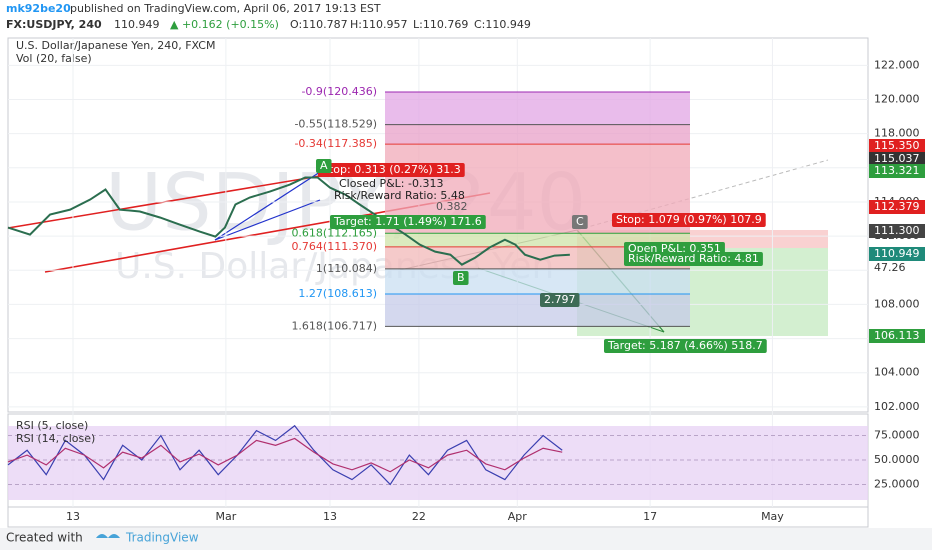 This screenshot has height=550, width=932. I want to click on time-axis, so click(438, 517).